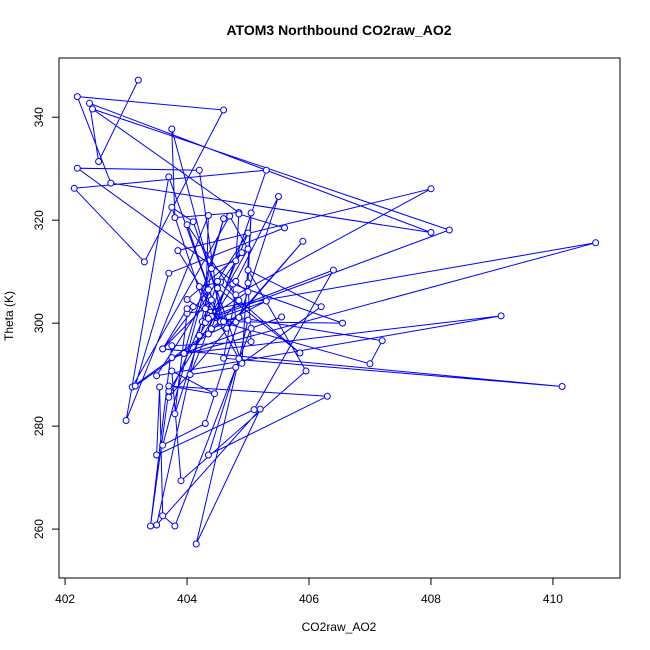 The image size is (650, 650). Describe the element at coordinates (339, 627) in the screenshot. I see `x-axis-label: CO2raw_AO2` at that location.